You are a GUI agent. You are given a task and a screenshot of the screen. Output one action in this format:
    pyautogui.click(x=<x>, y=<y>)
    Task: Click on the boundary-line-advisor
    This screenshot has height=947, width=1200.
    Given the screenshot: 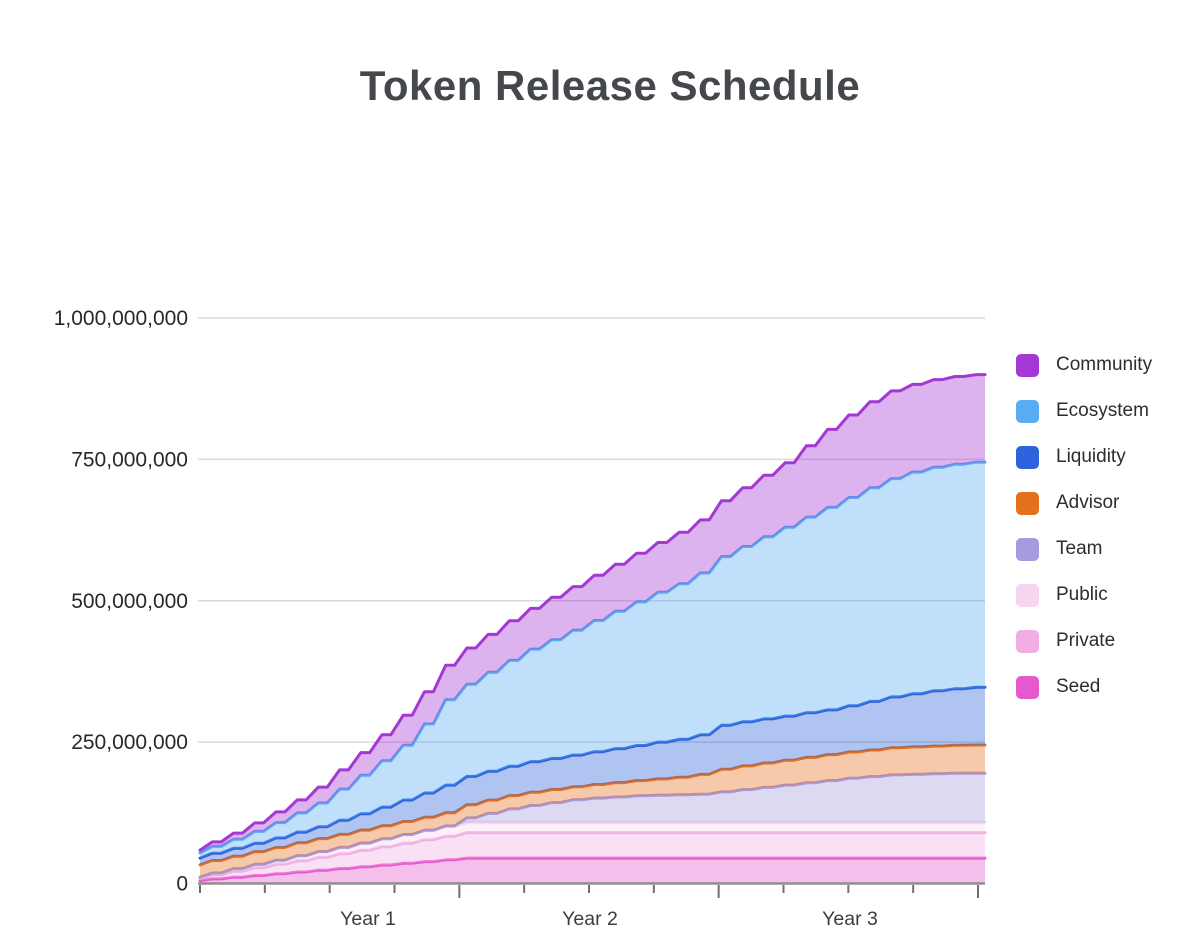 What is the action you would take?
    pyautogui.click(x=592, y=805)
    